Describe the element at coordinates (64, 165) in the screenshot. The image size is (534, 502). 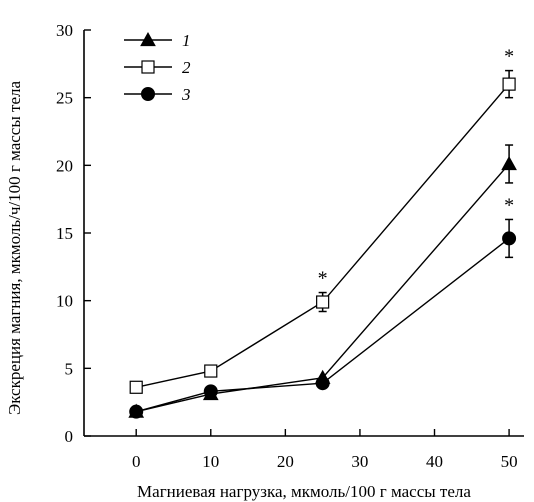
I see `y-tick-label: 20` at that location.